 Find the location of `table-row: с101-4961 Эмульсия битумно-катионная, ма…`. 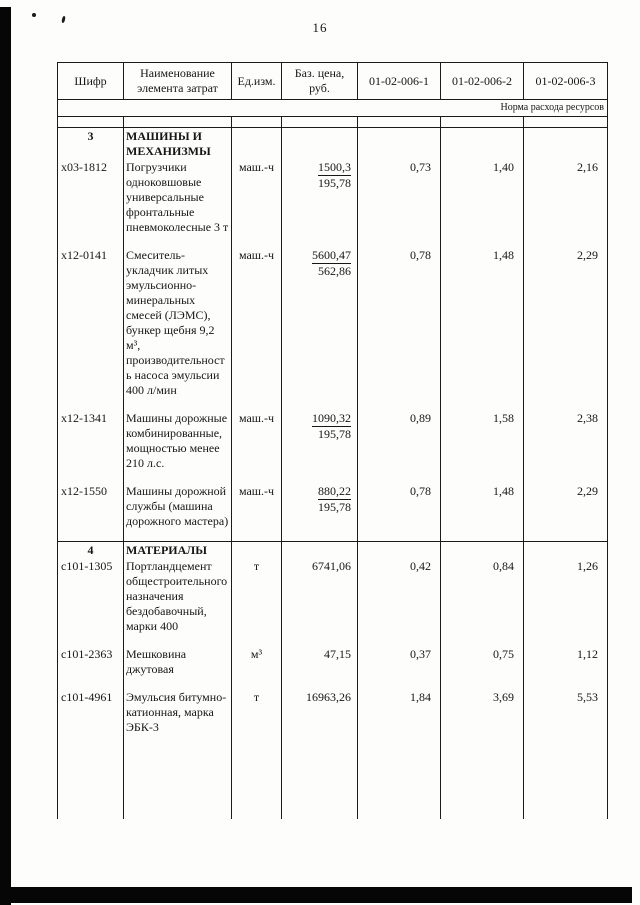

table-row: с101-4961 Эмульсия битумно-катионная, ма… is located at coordinates (332, 718).